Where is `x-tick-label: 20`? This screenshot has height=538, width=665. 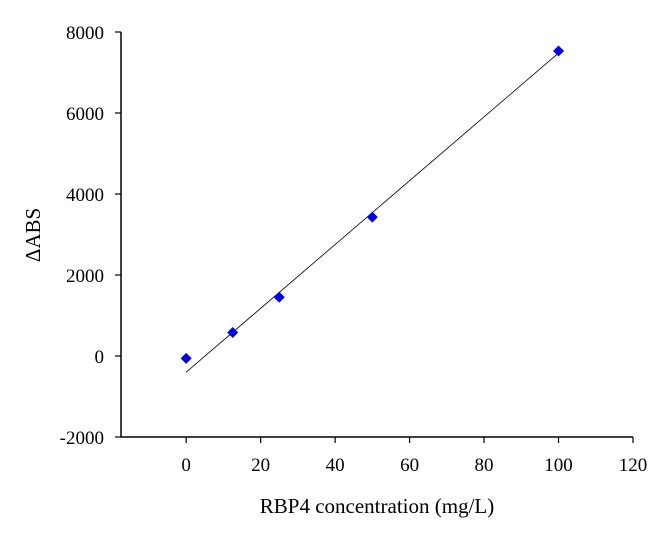 x-tick-label: 20 is located at coordinates (260, 465).